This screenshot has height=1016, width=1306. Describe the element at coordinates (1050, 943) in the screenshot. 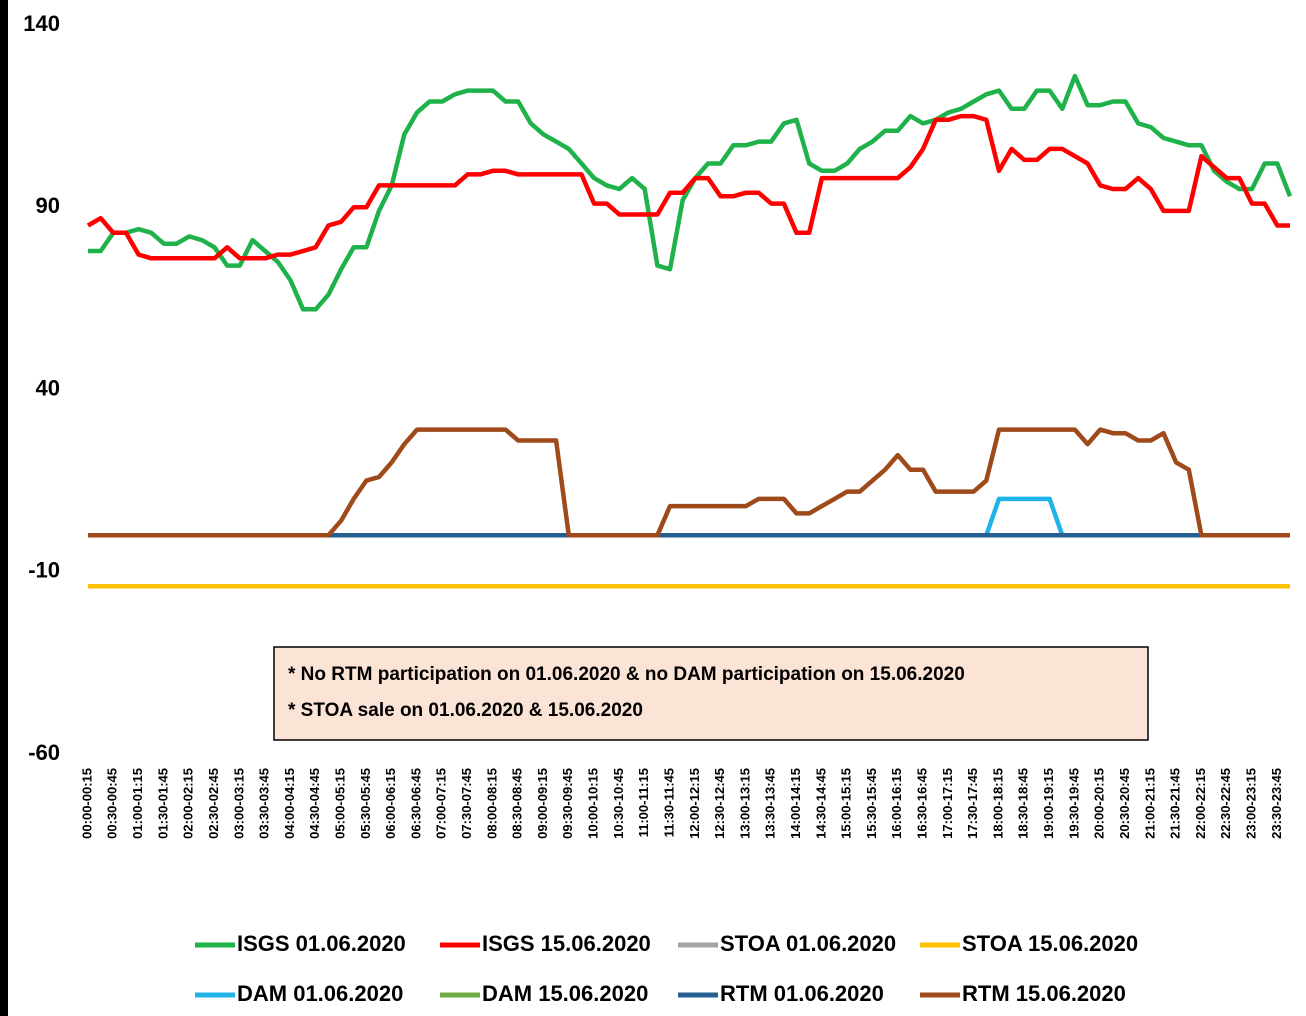

I see `legend-label: STOA 15.06.2020` at that location.